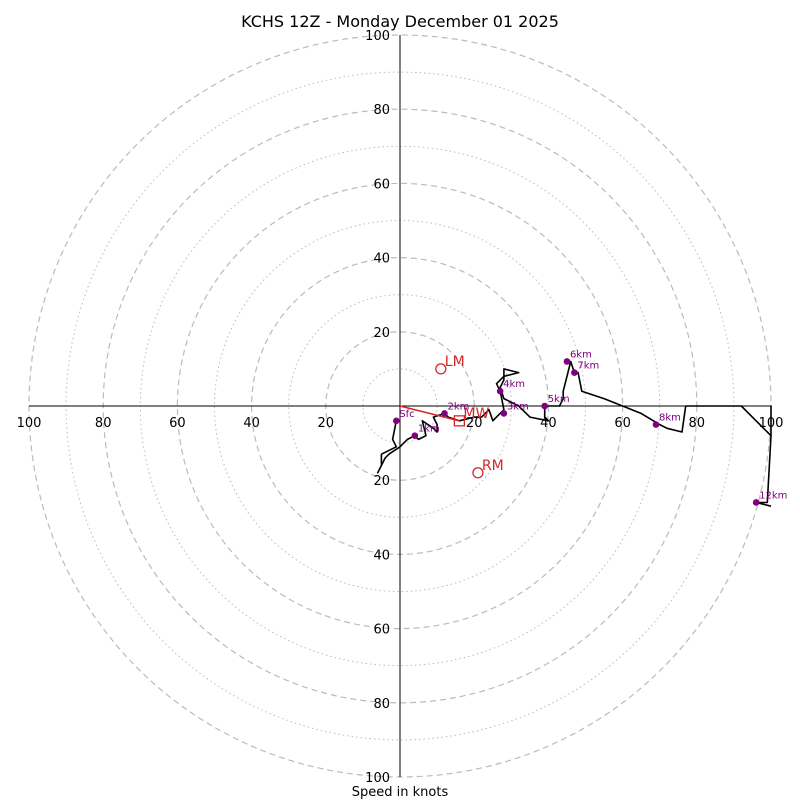 This screenshot has height=800, width=800. Describe the element at coordinates (381, 555) in the screenshot. I see `tick-label-bottom: 40` at that location.